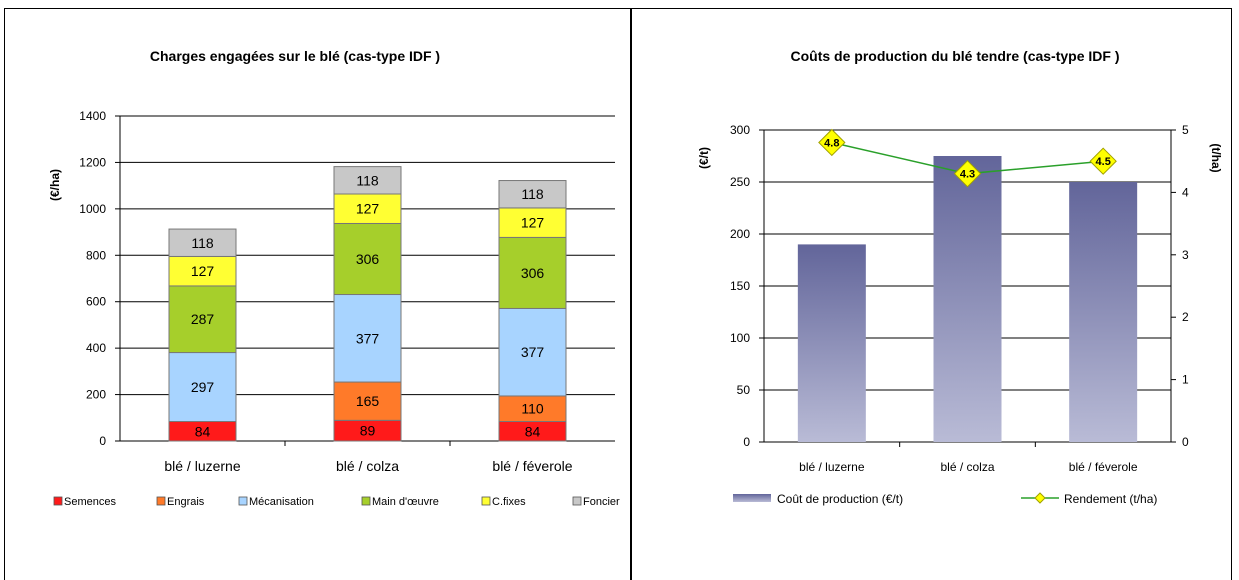 The height and width of the screenshot is (580, 1239). Describe the element at coordinates (102, 441) in the screenshot. I see `chart1-ytick-label: 0` at that location.